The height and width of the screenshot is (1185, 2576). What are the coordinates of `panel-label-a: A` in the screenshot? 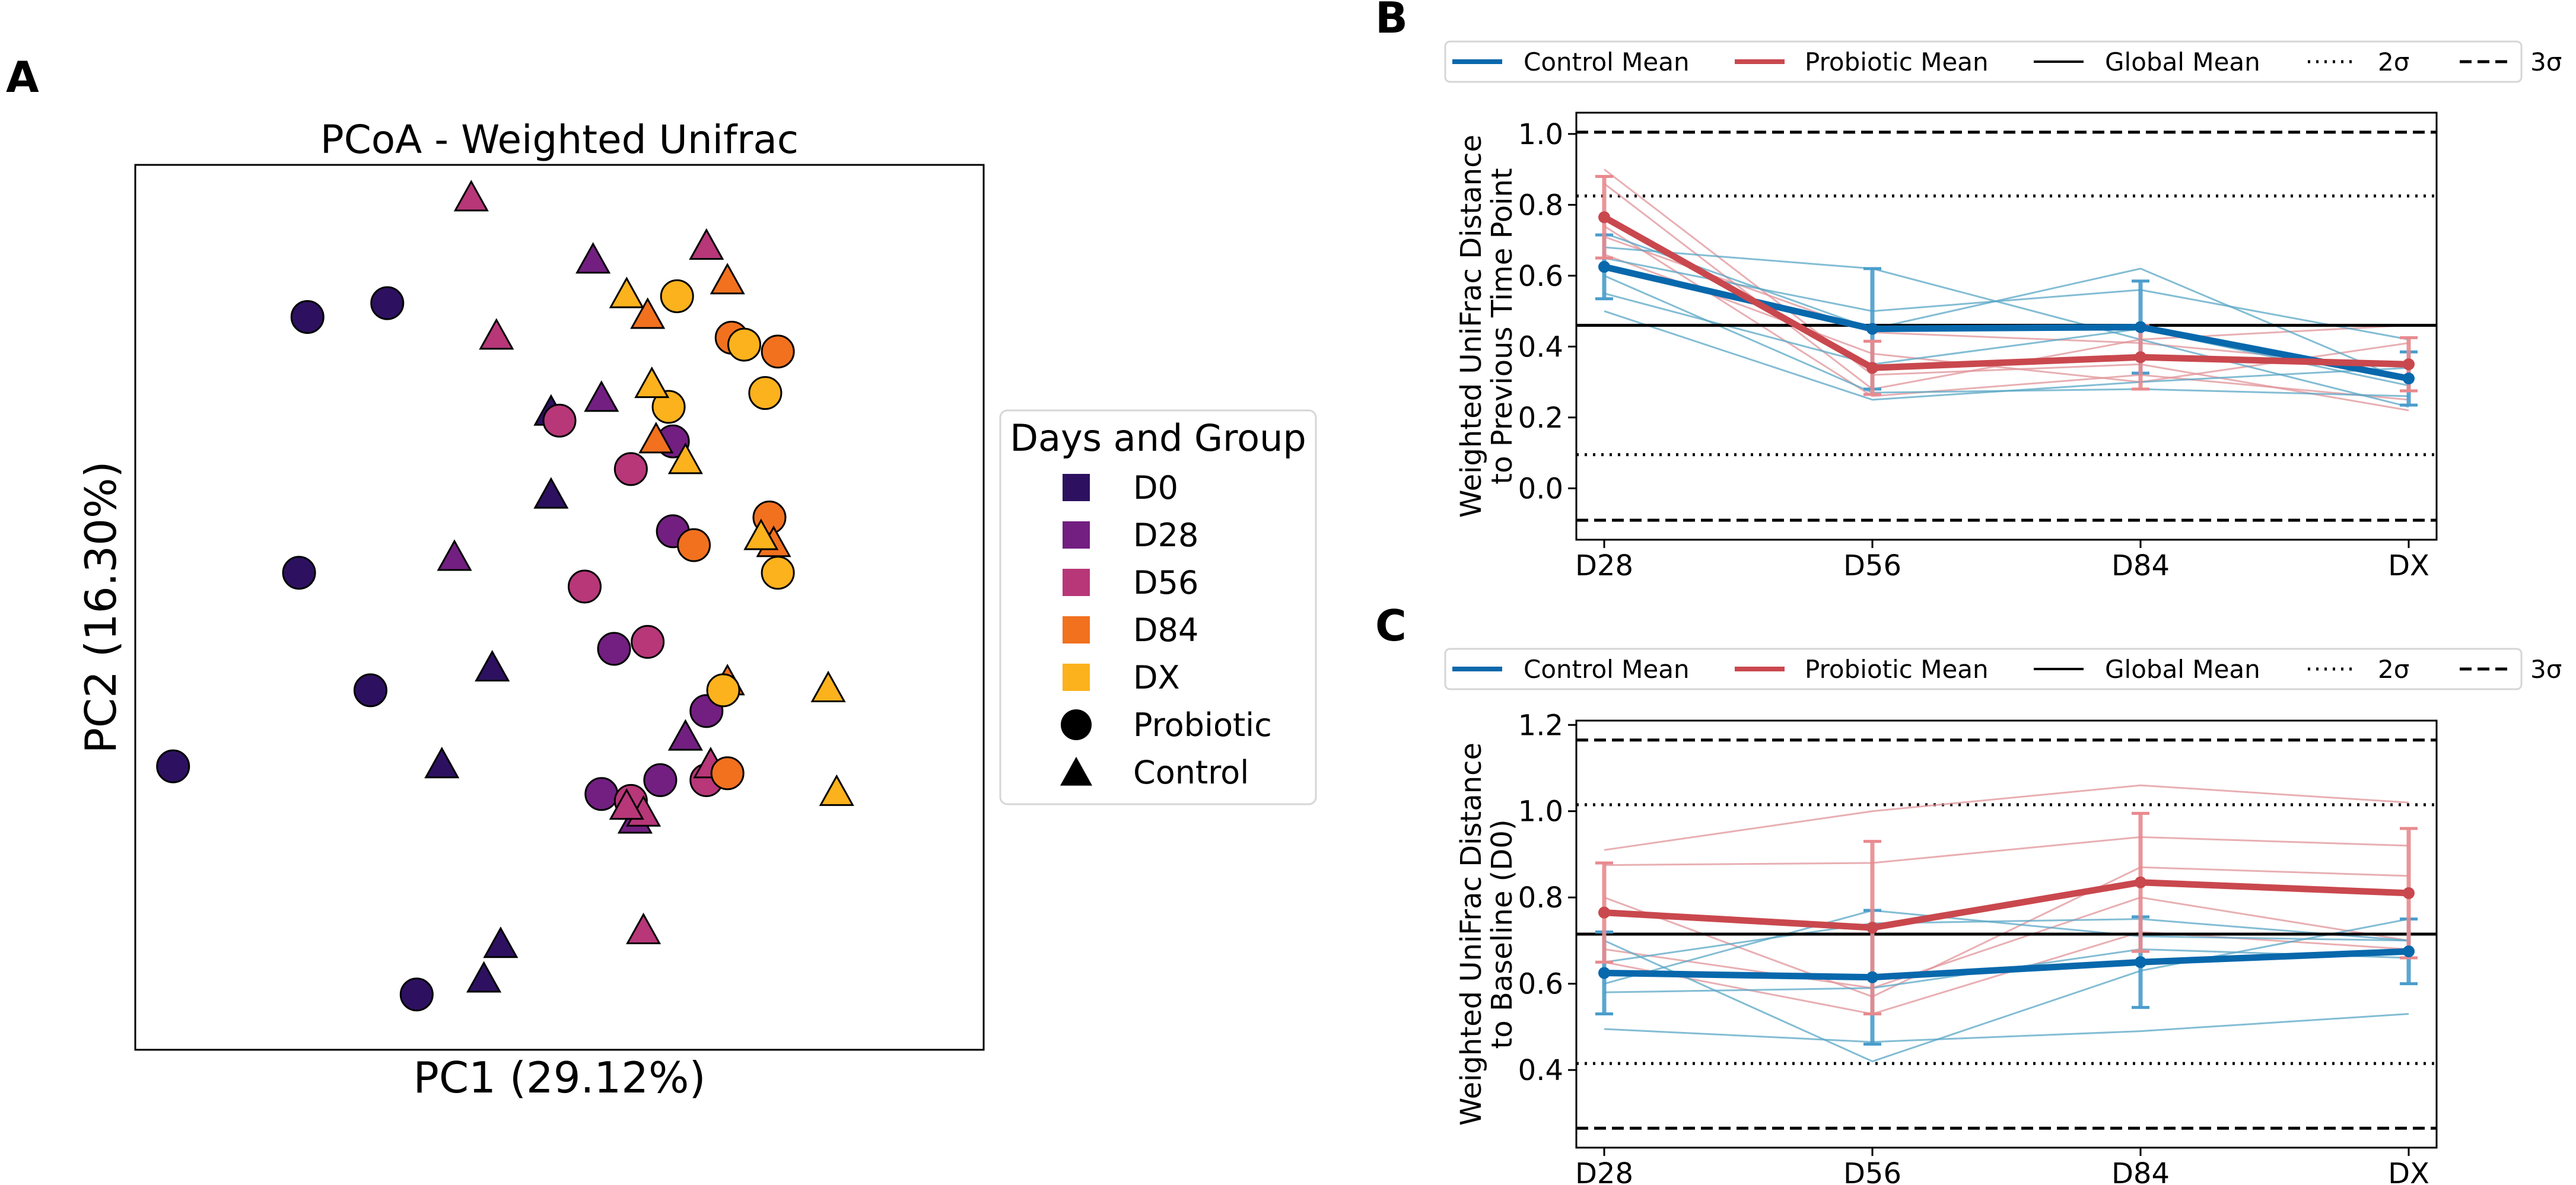 It's located at (22, 77).